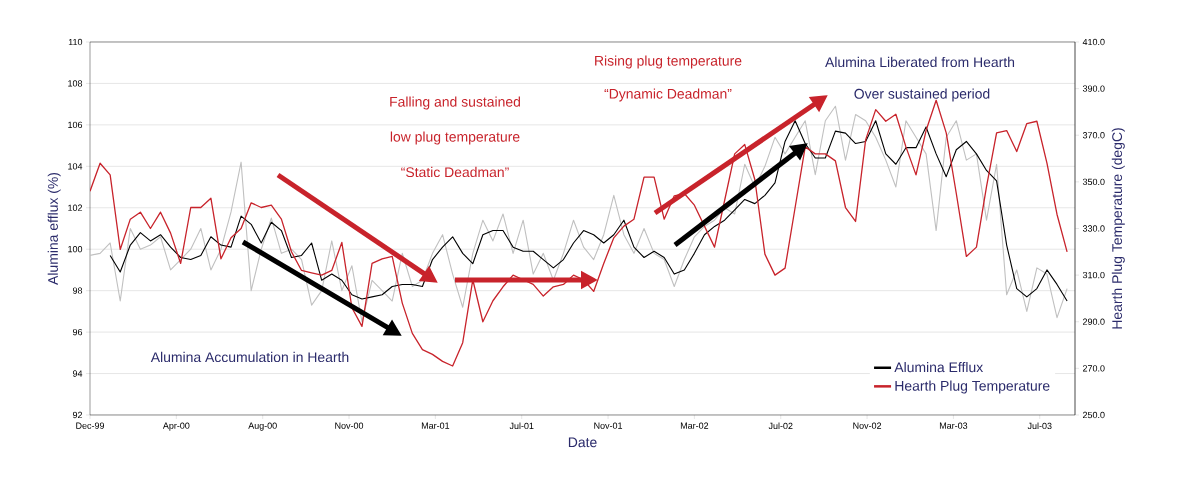 The height and width of the screenshot is (483, 1193). Describe the element at coordinates (780, 426) in the screenshot. I see `x-tick-label: Jul-02` at that location.